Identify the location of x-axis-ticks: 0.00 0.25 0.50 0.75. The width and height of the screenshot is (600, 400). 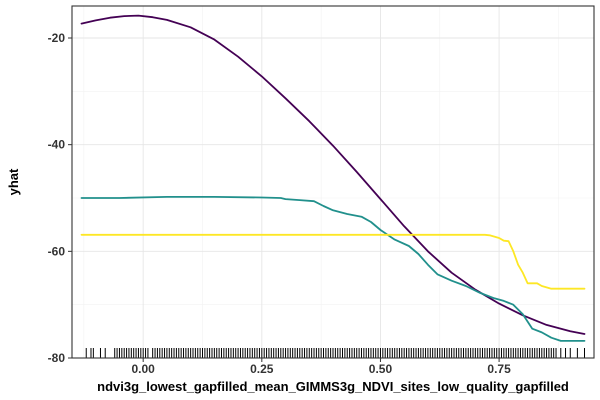
(321, 367).